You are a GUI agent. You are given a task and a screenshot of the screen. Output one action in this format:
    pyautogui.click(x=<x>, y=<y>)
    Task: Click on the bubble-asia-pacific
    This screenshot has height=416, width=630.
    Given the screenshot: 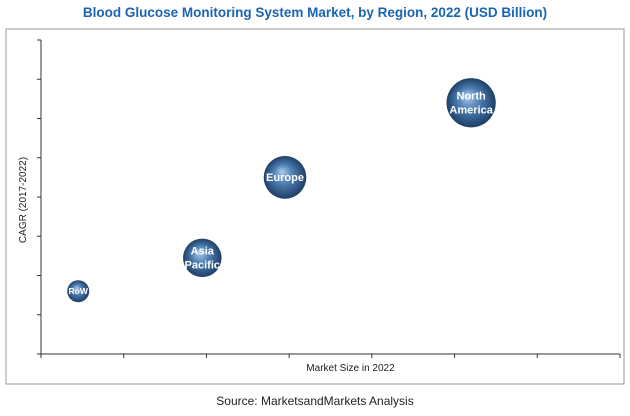 What is the action you would take?
    pyautogui.click(x=202, y=258)
    